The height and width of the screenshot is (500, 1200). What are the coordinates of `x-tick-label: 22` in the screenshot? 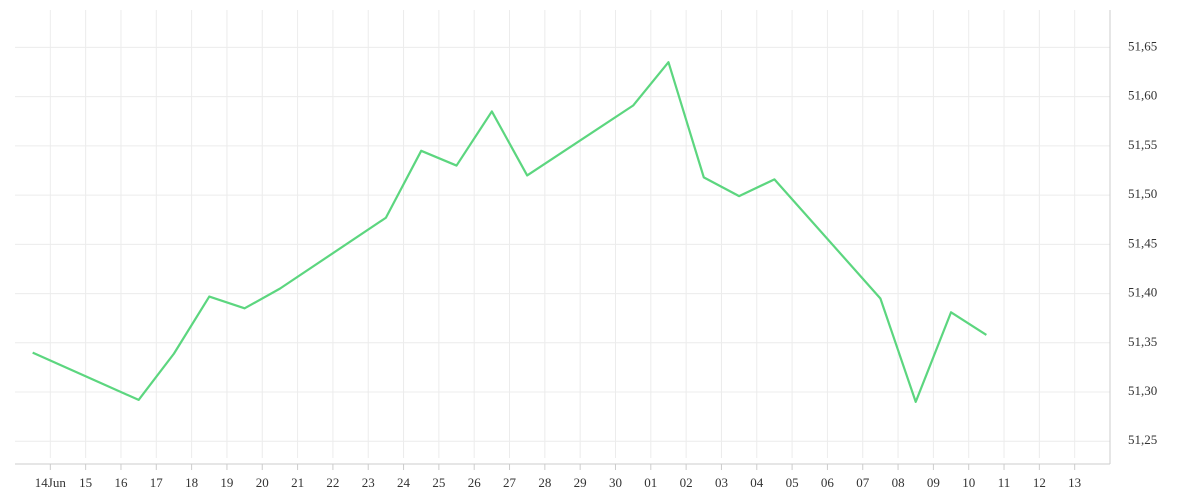 It's located at (332, 482).